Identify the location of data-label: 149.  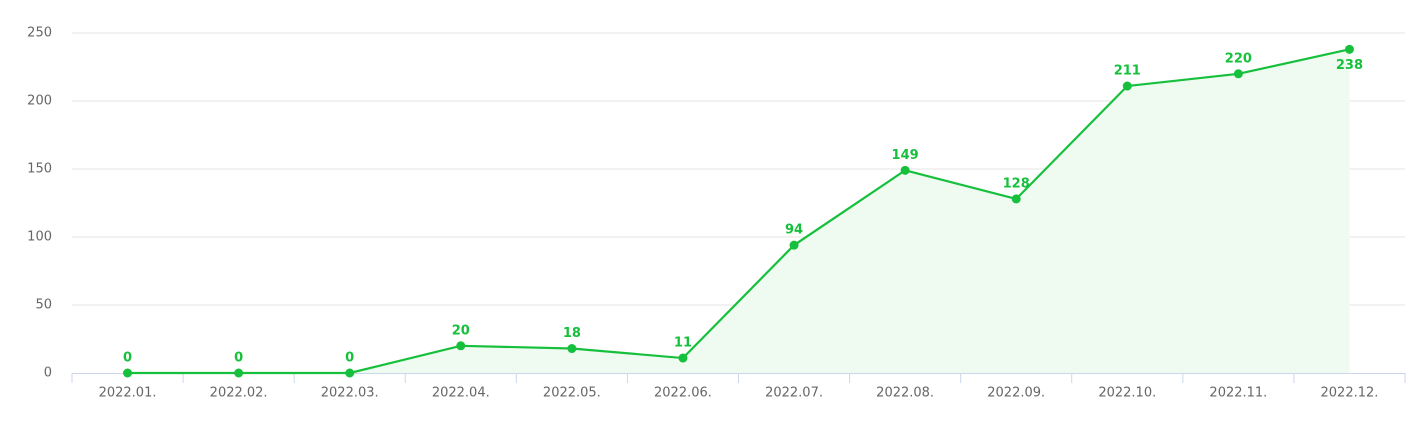
(905, 155).